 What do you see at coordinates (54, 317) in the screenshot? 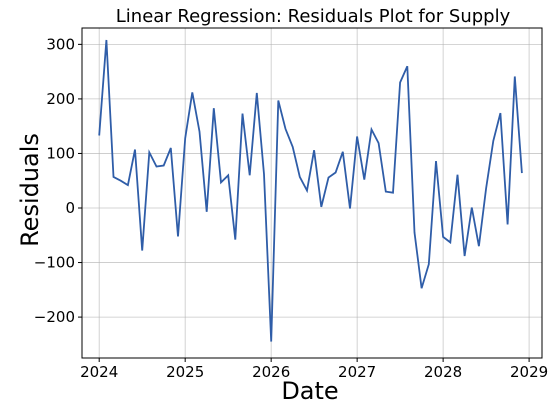
I see `y-tick-label: −200` at bounding box center [54, 317].